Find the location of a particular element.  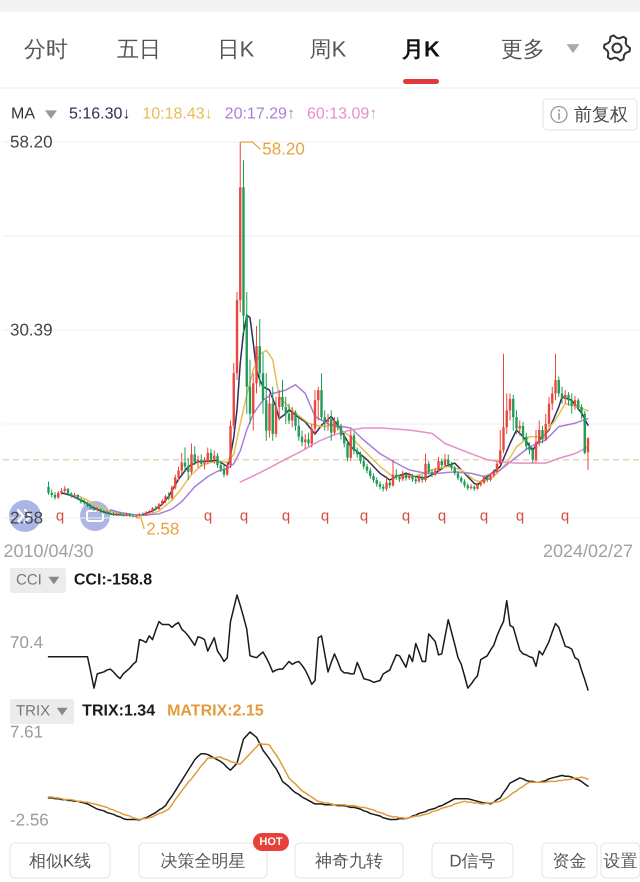

y-tick-label: -2.56 is located at coordinates (29, 820).